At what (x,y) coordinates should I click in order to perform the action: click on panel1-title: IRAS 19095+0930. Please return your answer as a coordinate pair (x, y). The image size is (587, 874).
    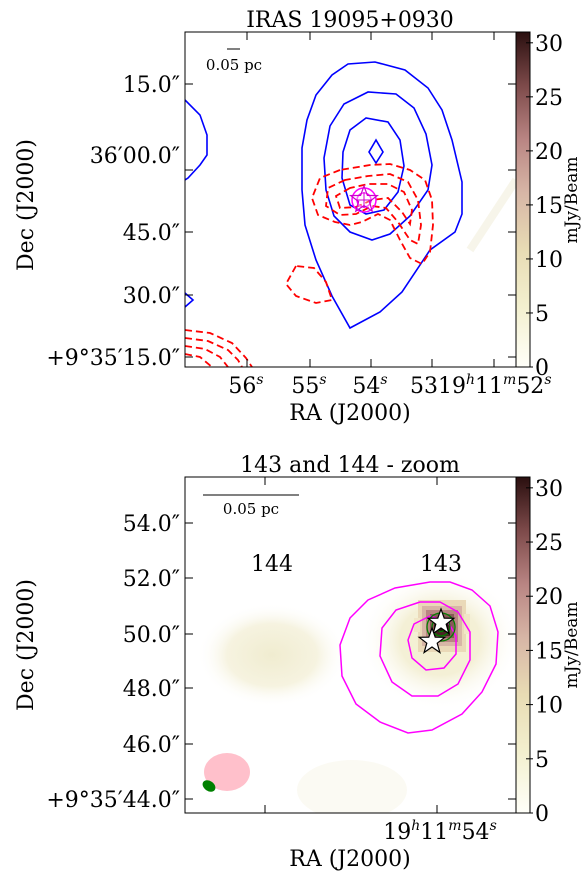
    Looking at the image, I should click on (350, 20).